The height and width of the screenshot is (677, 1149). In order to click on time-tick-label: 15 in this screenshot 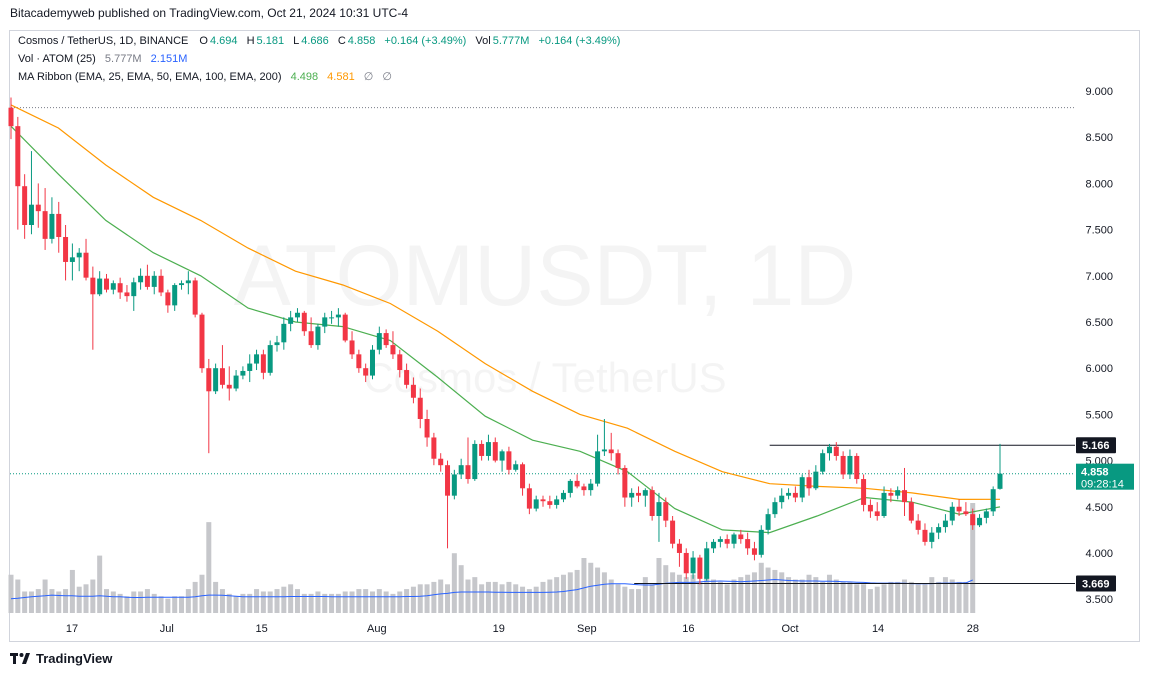, I will do `click(262, 629)`.